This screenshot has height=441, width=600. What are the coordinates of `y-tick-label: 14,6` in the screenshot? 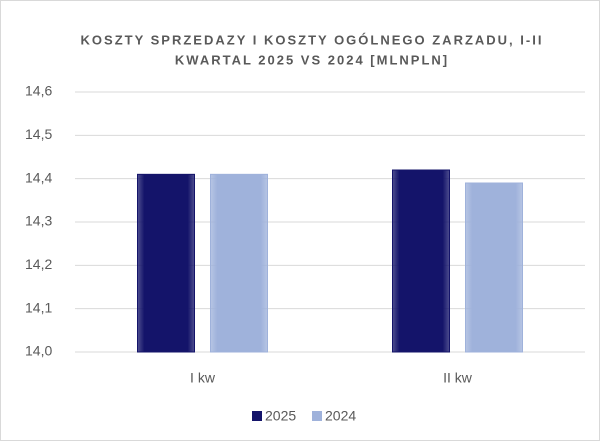 It's located at (38, 91).